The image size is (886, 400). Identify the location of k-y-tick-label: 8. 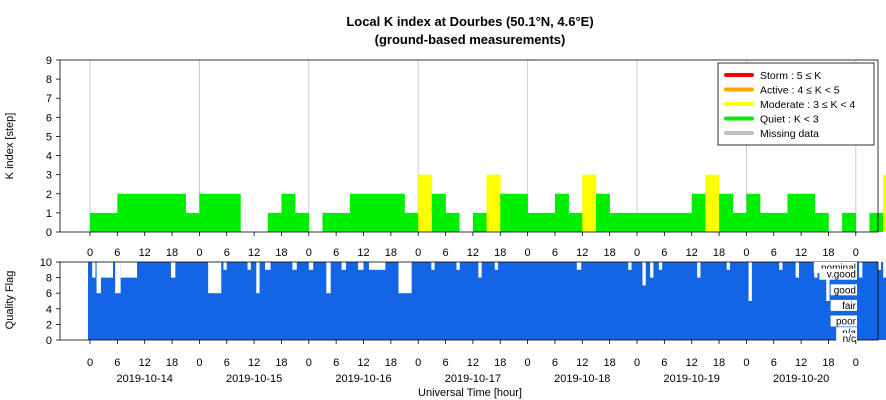
(49, 80).